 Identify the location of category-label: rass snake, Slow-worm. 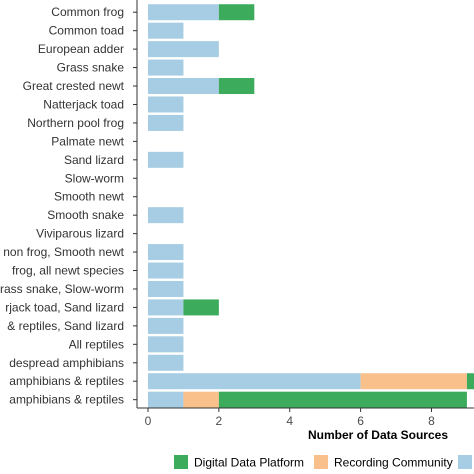
(62, 289).